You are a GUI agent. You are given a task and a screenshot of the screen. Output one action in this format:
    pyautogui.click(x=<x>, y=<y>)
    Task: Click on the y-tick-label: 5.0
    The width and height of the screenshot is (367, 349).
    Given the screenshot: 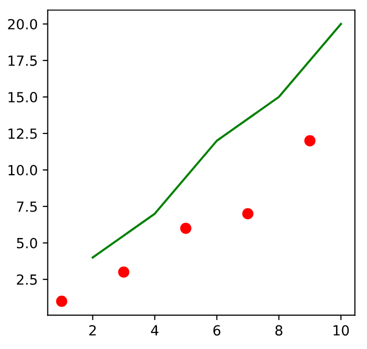 What is the action you would take?
    pyautogui.click(x=27, y=243)
    